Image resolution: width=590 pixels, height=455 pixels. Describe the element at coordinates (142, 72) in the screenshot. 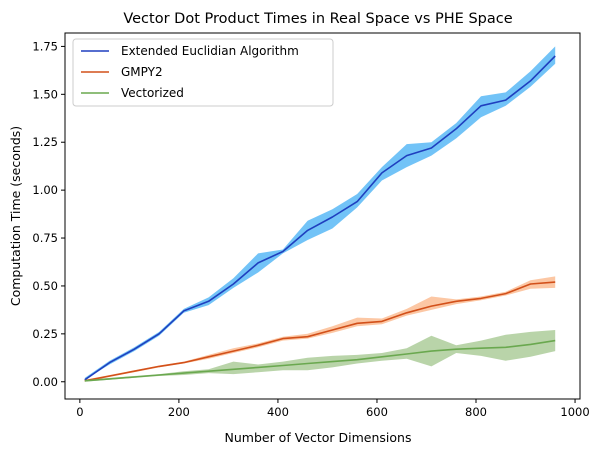

I see `legend-label: GMPY2` at that location.